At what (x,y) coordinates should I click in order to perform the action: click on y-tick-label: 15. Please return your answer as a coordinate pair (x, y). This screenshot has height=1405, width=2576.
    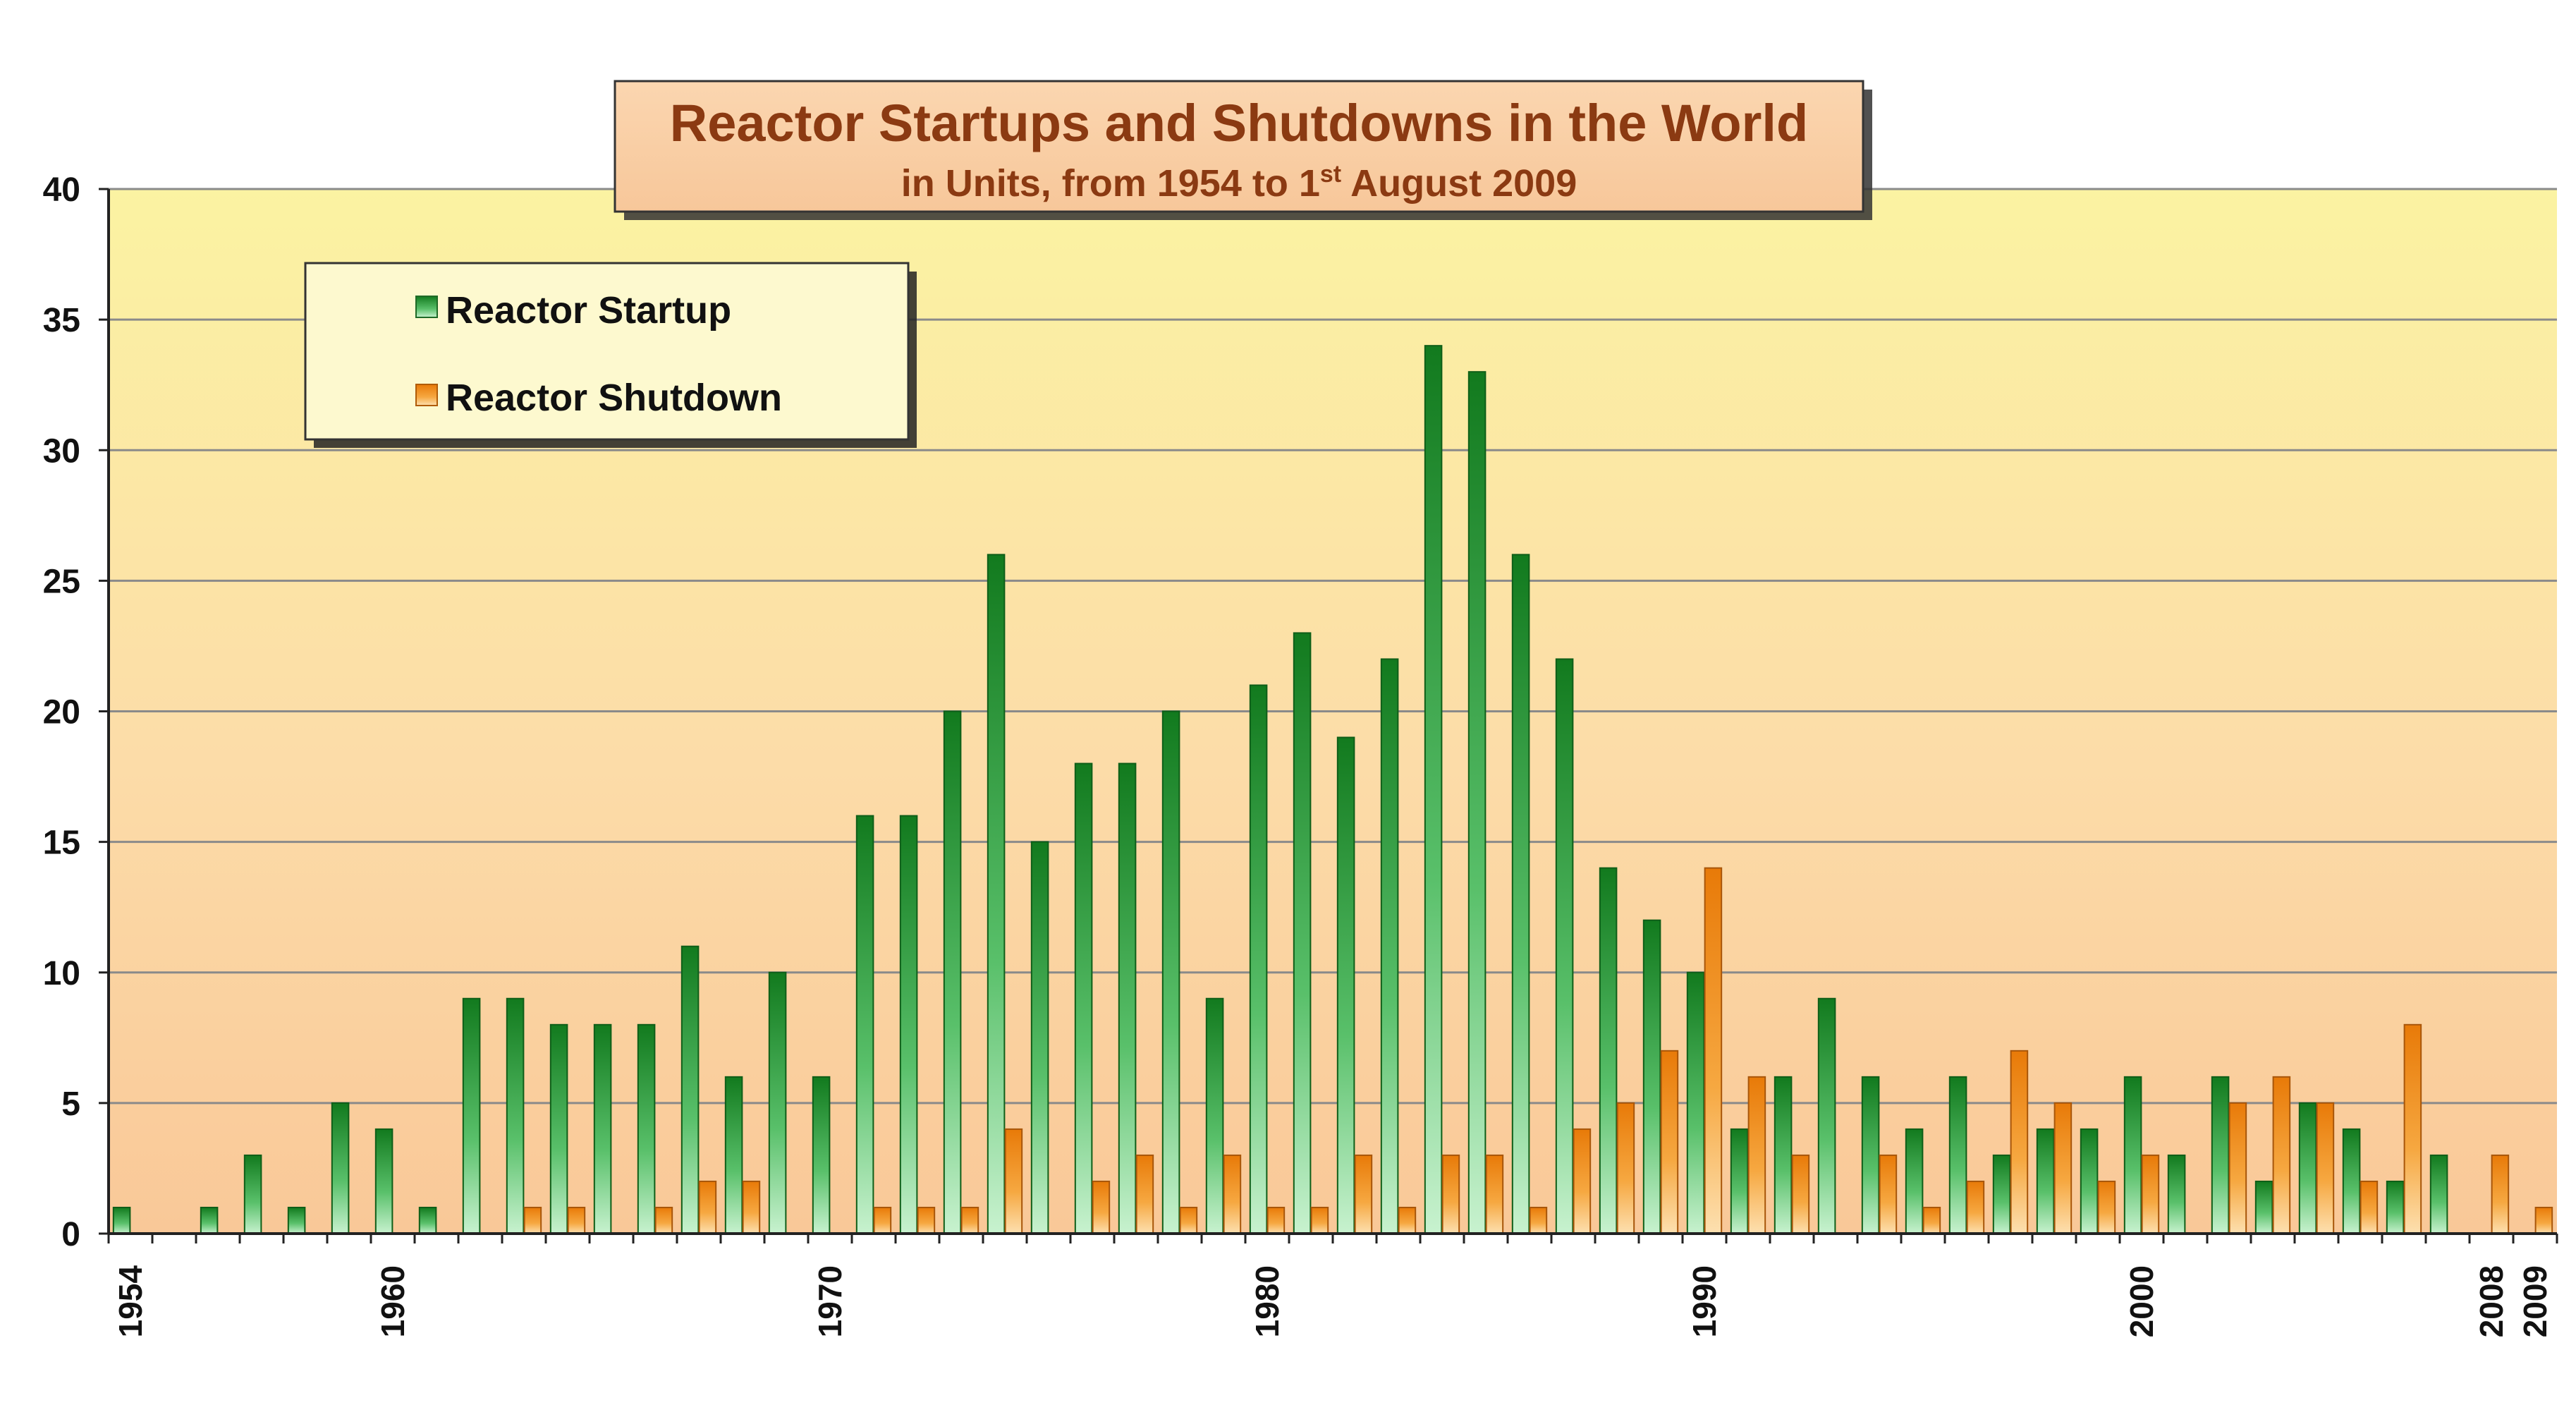
    Looking at the image, I should click on (62, 843).